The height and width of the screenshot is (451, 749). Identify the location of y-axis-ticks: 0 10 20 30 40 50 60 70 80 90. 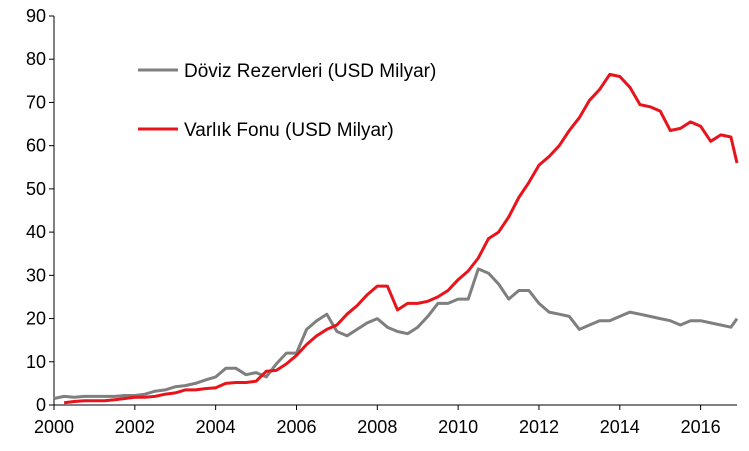
(40, 210).